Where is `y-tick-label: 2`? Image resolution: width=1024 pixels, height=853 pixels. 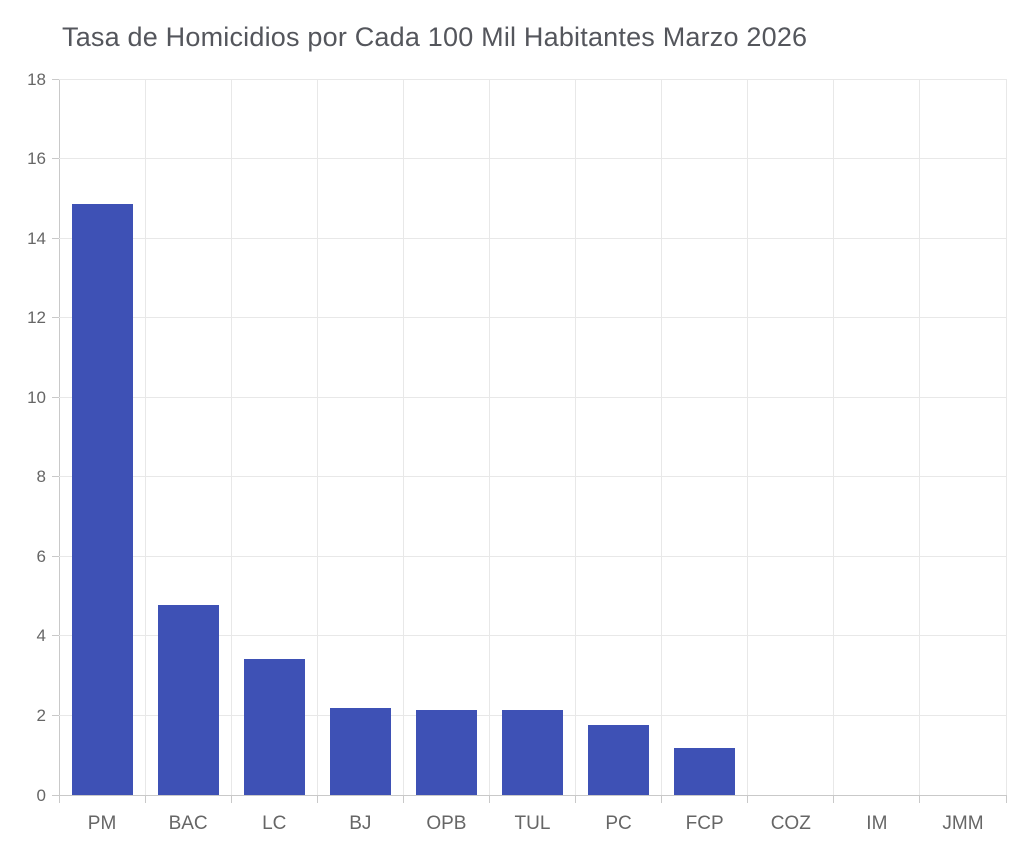 y-tick-label: 2 is located at coordinates (41, 715).